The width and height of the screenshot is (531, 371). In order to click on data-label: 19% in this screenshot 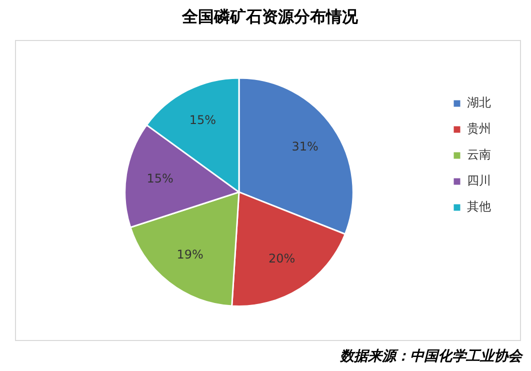, I will do `click(190, 254)`.